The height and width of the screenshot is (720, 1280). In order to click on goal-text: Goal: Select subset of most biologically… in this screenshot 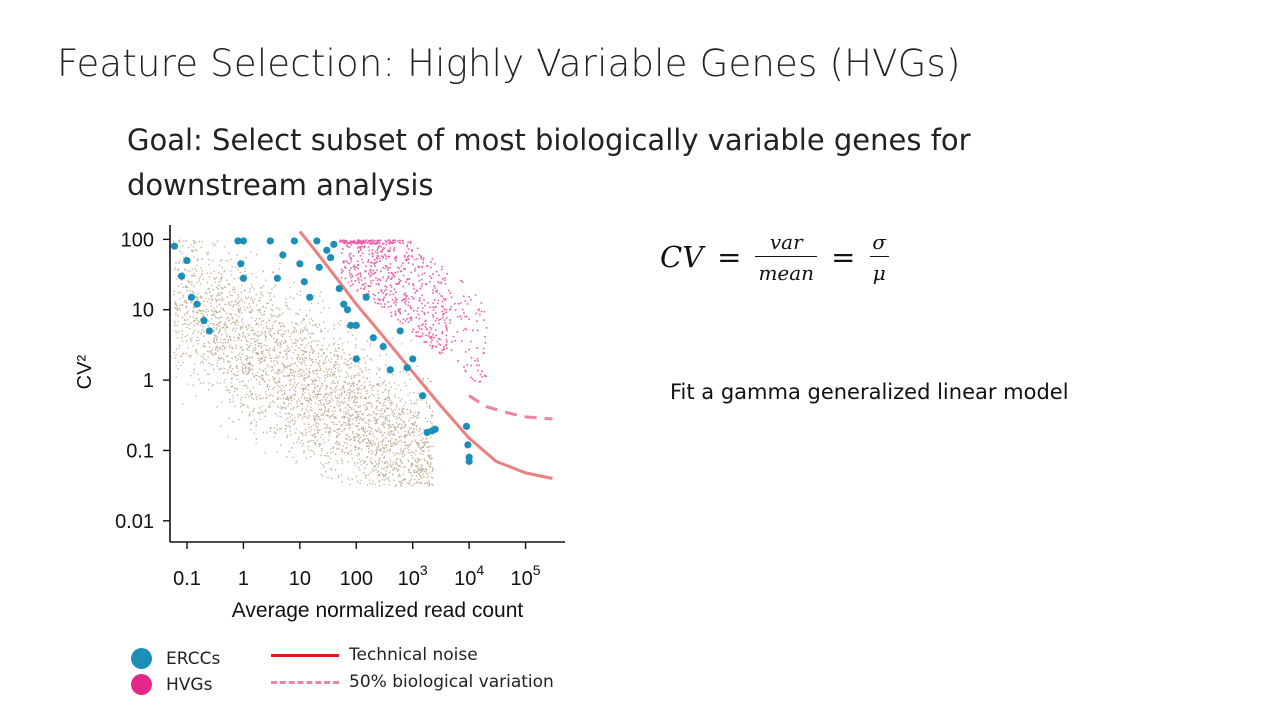, I will do `click(549, 162)`.